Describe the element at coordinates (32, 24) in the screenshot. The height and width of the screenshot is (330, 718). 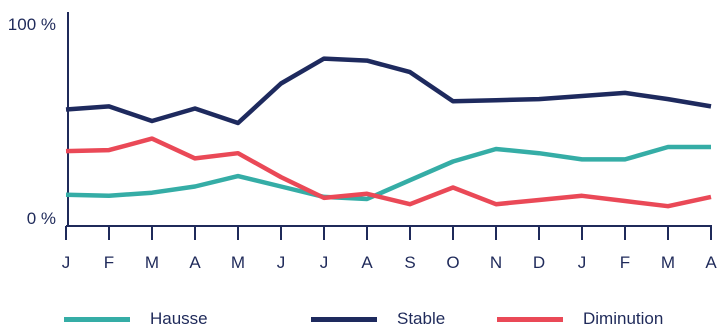
I see `y-tick-label: 100 %` at that location.